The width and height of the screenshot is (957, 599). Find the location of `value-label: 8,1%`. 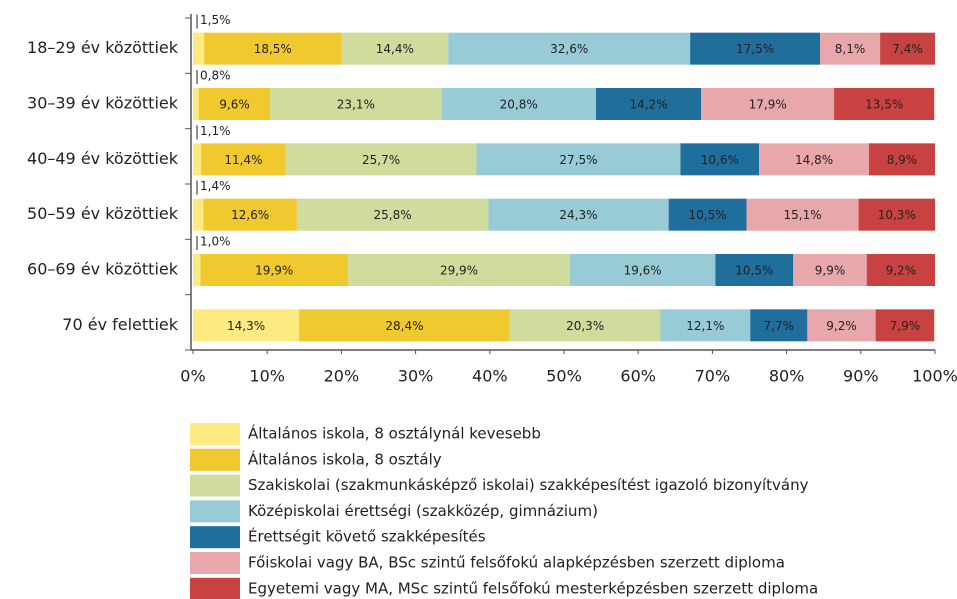

value-label: 8,1% is located at coordinates (850, 49).